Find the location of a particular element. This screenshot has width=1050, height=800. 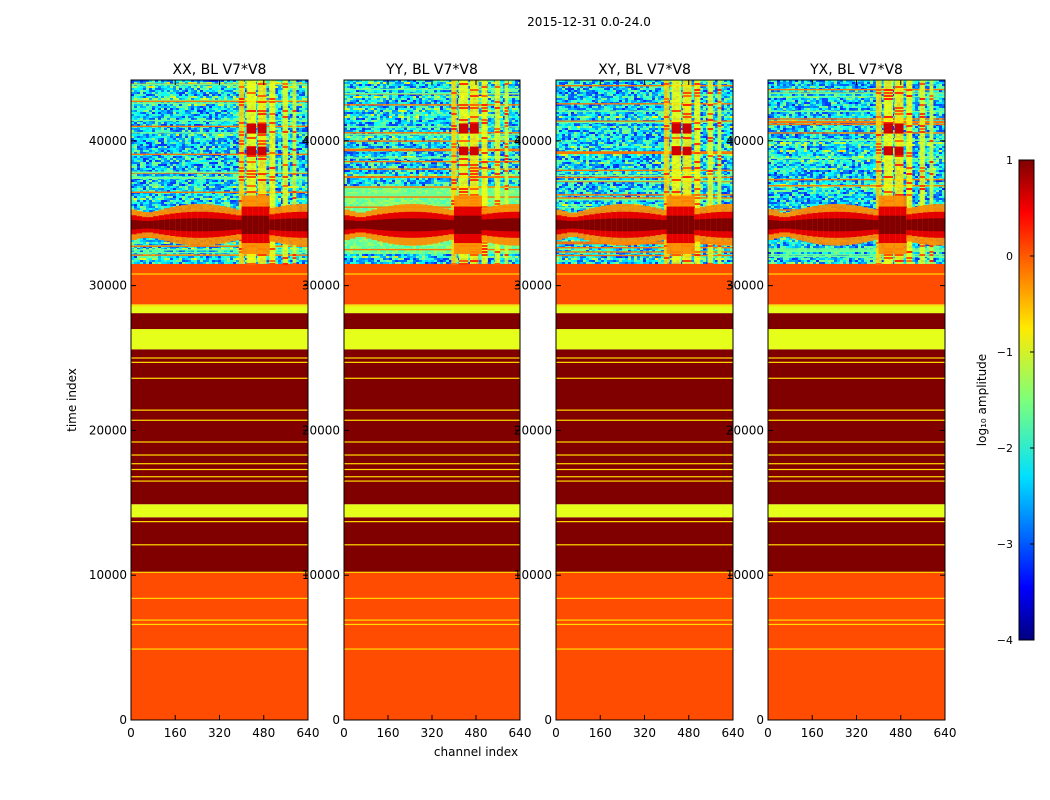

thin-band-line is located at coordinates (219, 306).